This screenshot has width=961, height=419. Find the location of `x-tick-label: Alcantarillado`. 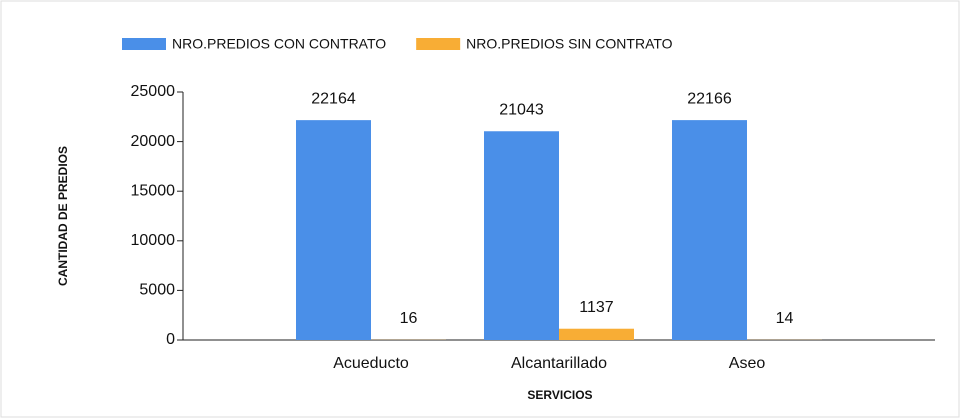

x-tick-label: Alcantarillado is located at coordinates (559, 363).